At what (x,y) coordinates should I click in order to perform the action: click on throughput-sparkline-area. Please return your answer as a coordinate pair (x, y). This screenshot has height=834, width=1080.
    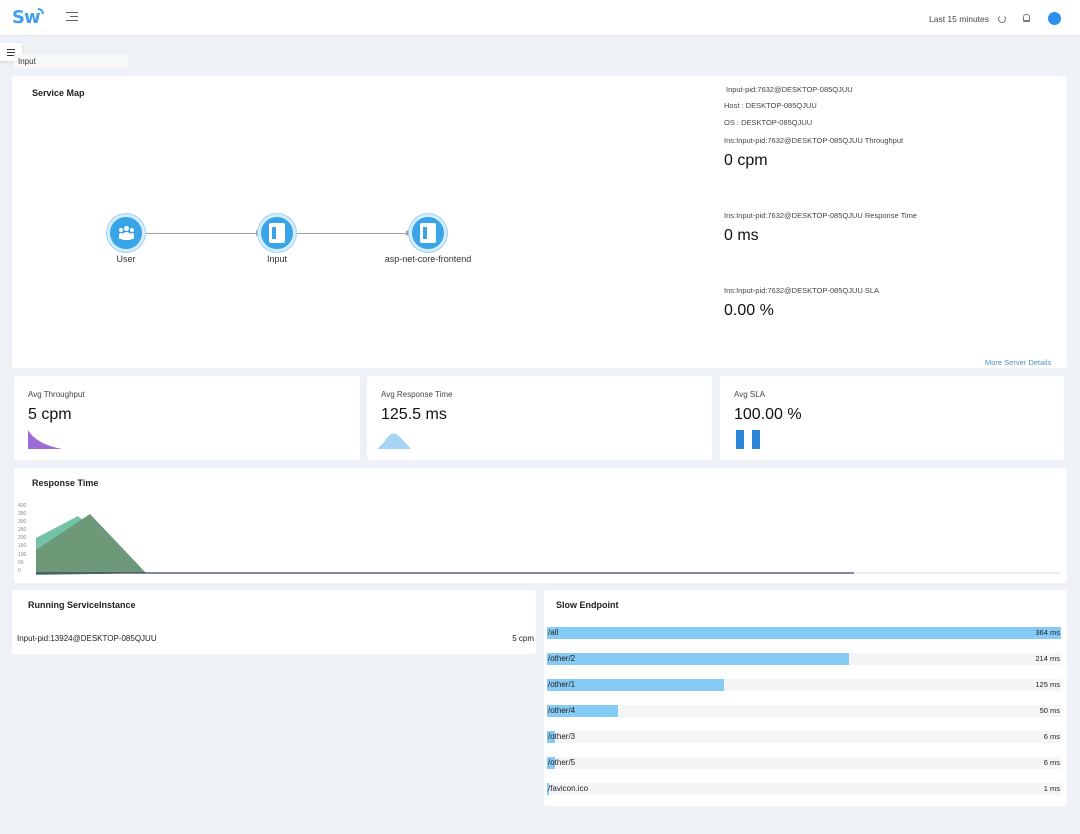
    Looking at the image, I should click on (45, 439).